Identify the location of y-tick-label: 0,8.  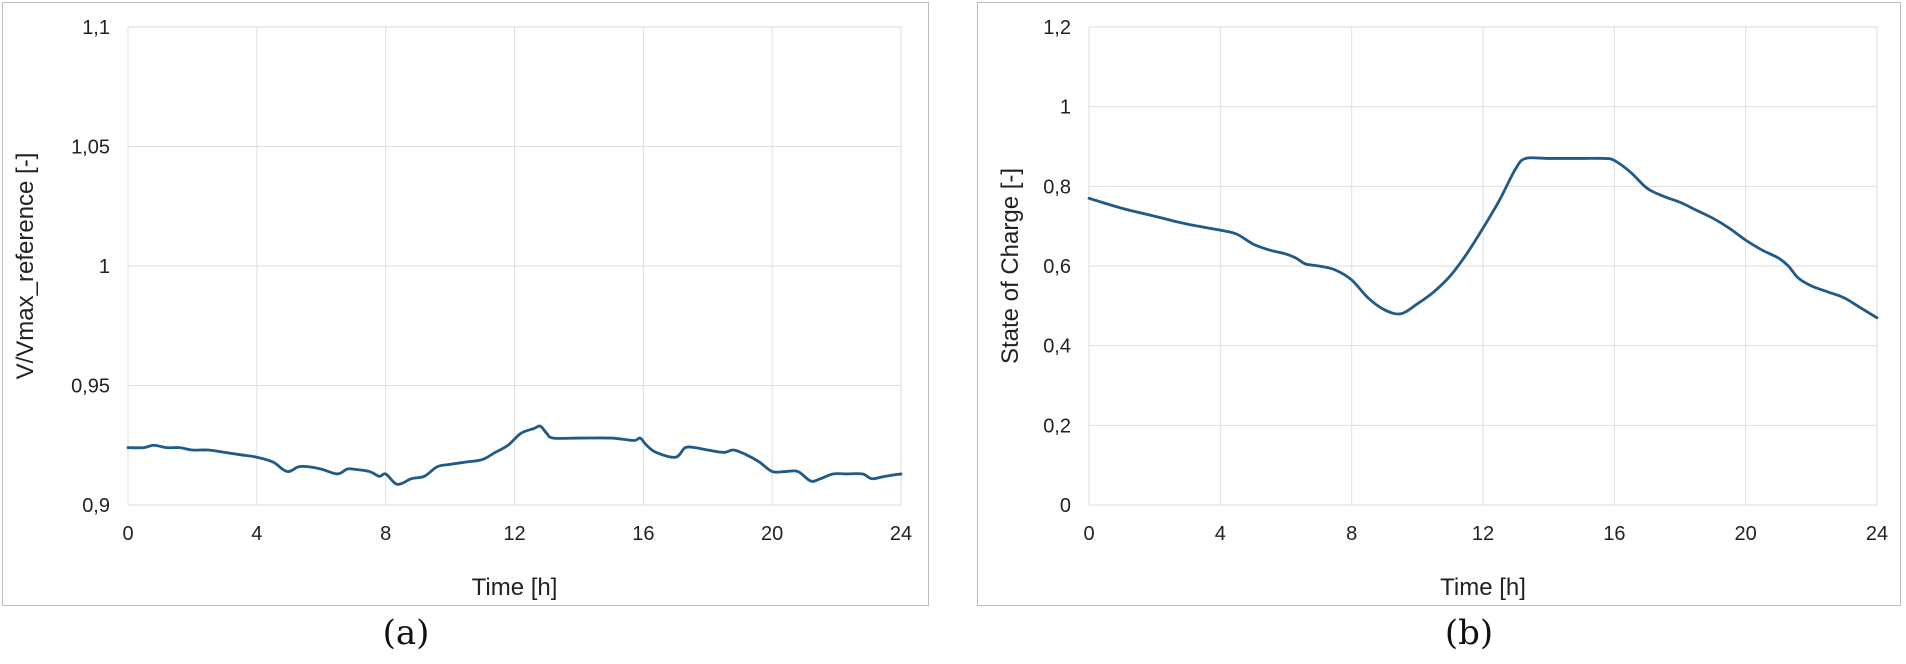
(1057, 187).